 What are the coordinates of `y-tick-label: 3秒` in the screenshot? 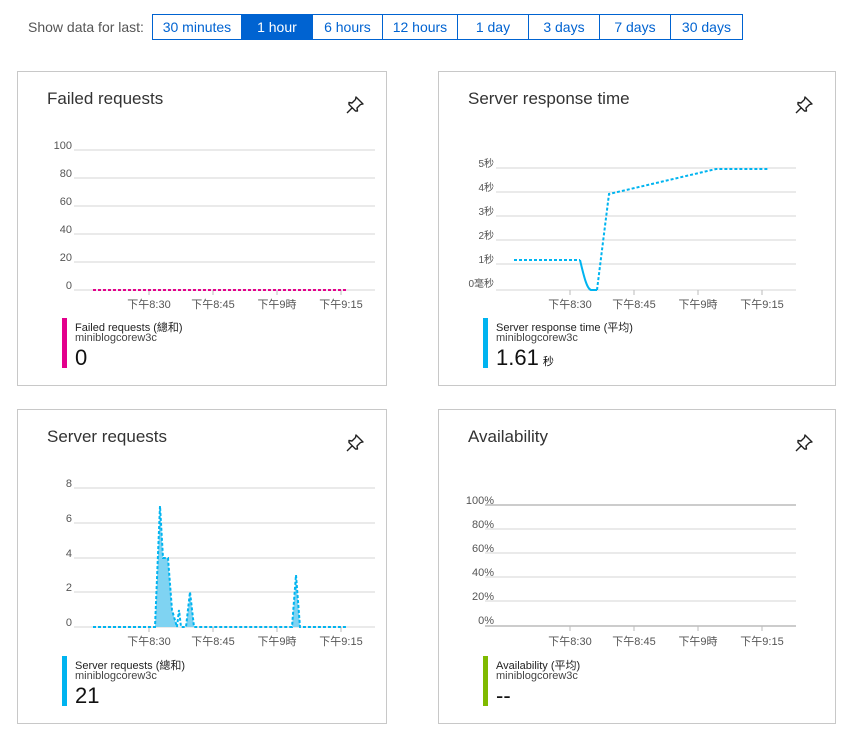 It's located at (486, 211).